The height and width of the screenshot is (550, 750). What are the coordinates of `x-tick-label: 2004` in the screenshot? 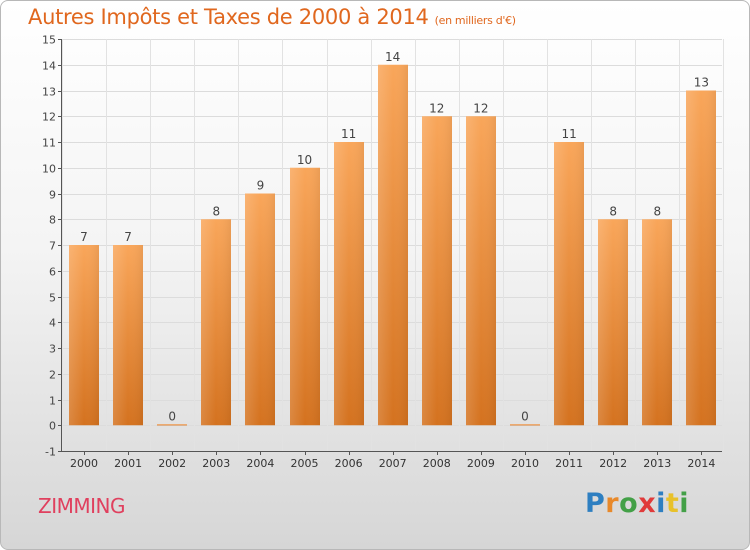 It's located at (260, 463).